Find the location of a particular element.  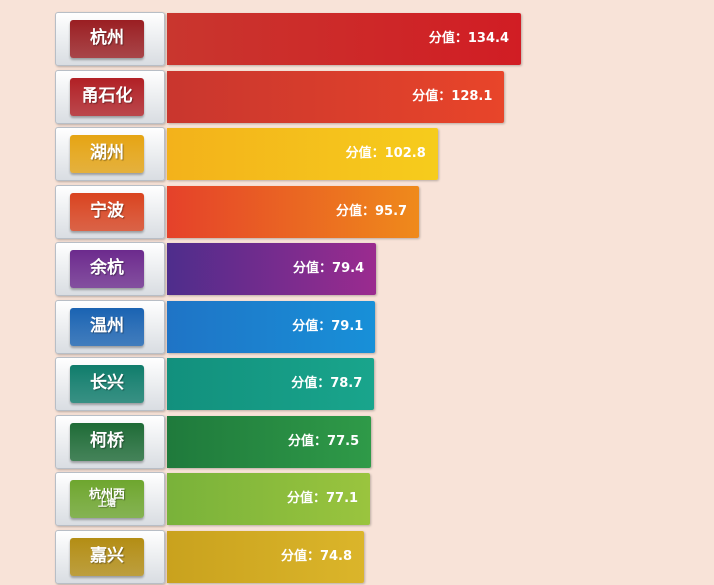

bar-row: 杭州西 上塘 分值：77.1 is located at coordinates (384, 499).